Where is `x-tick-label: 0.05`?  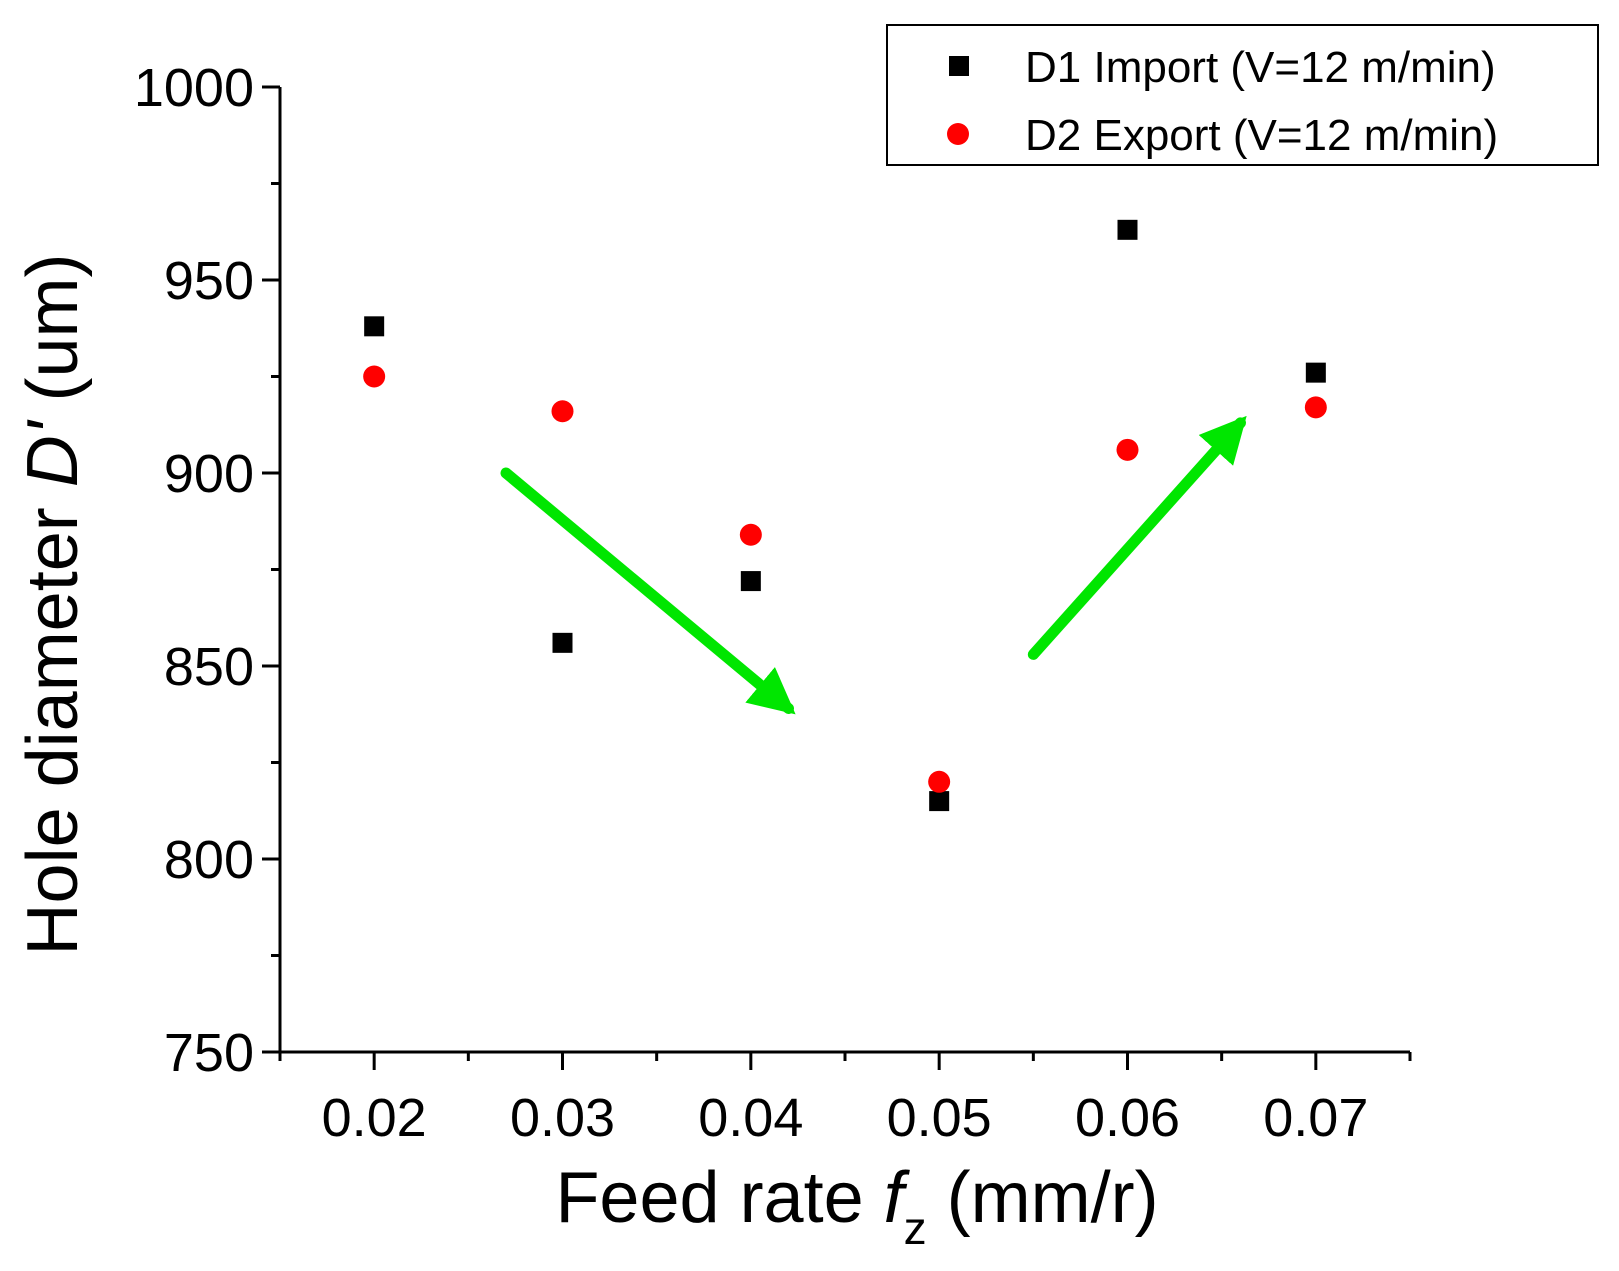 x-tick-label: 0.05 is located at coordinates (939, 1118).